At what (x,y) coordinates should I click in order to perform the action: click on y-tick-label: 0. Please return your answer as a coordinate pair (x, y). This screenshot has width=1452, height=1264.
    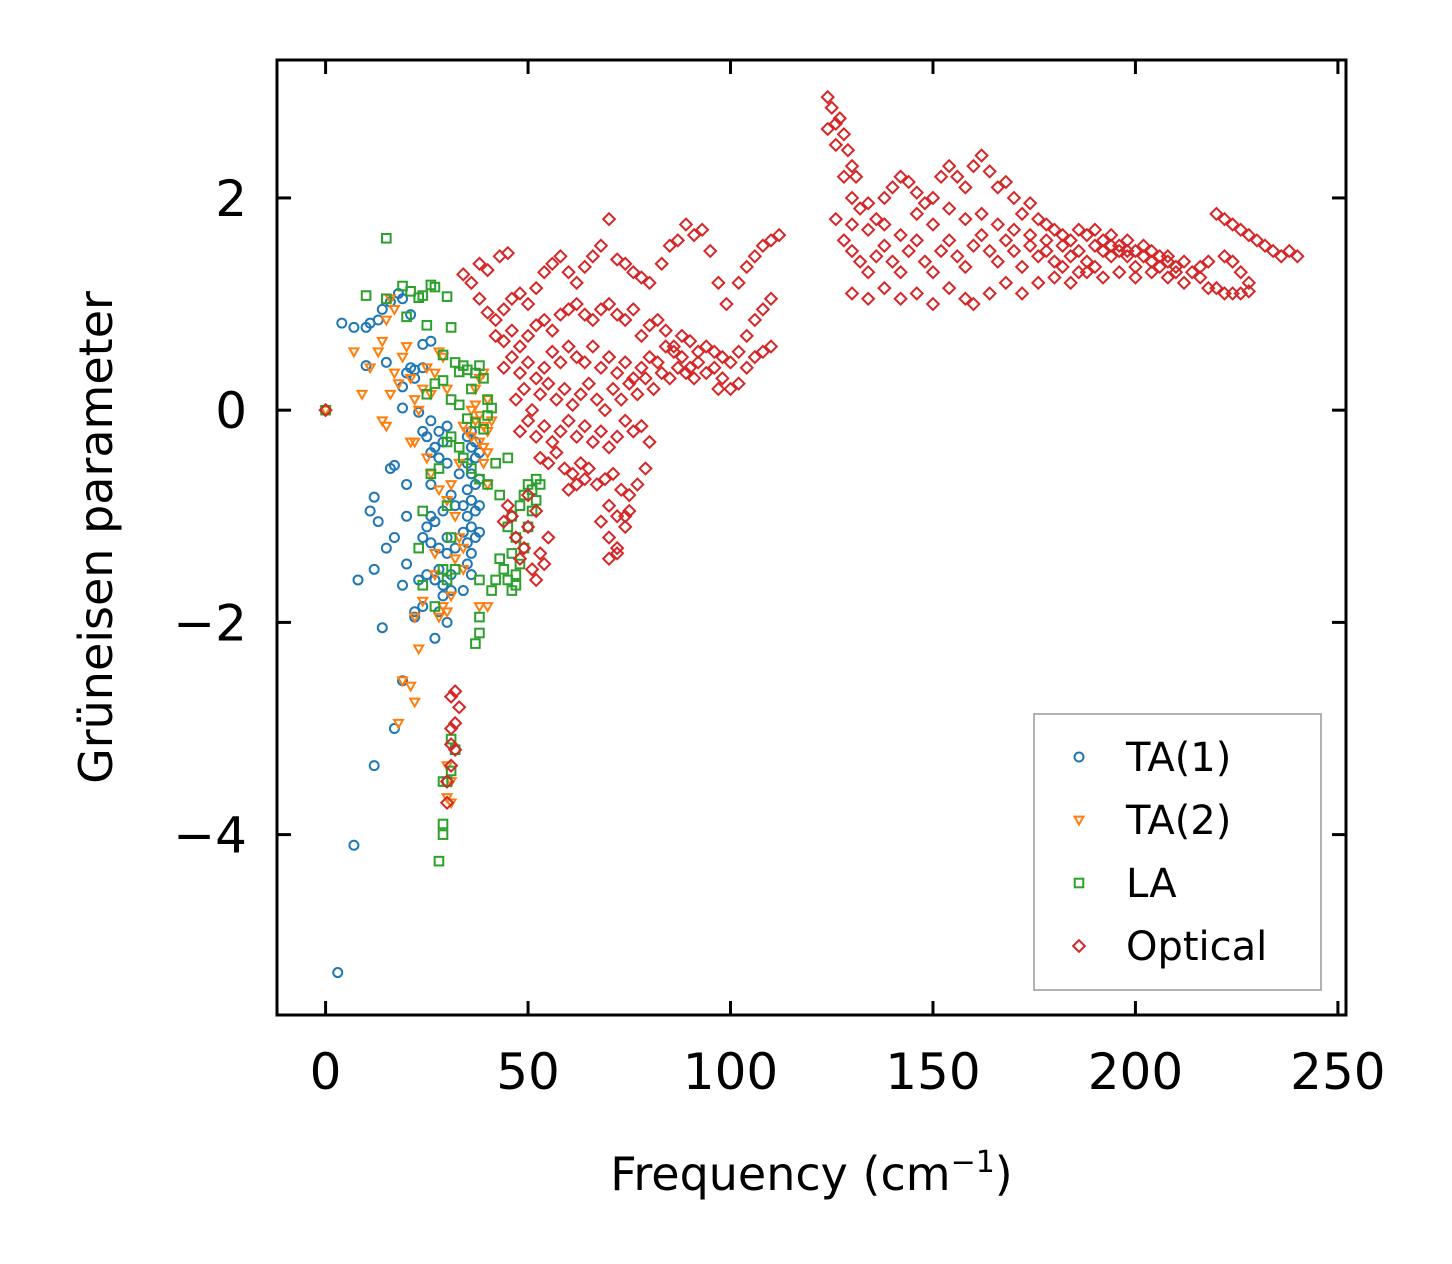
    Looking at the image, I should click on (231, 411).